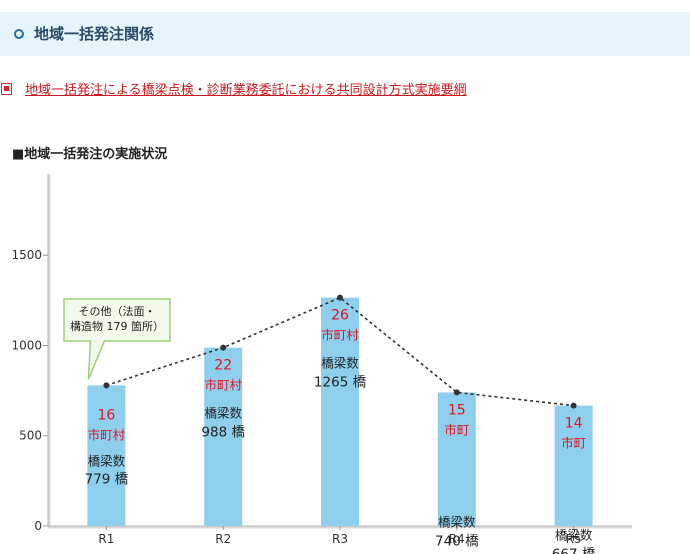 The width and height of the screenshot is (690, 554). I want to click on callout-text: その他（法面・, so click(117, 311).